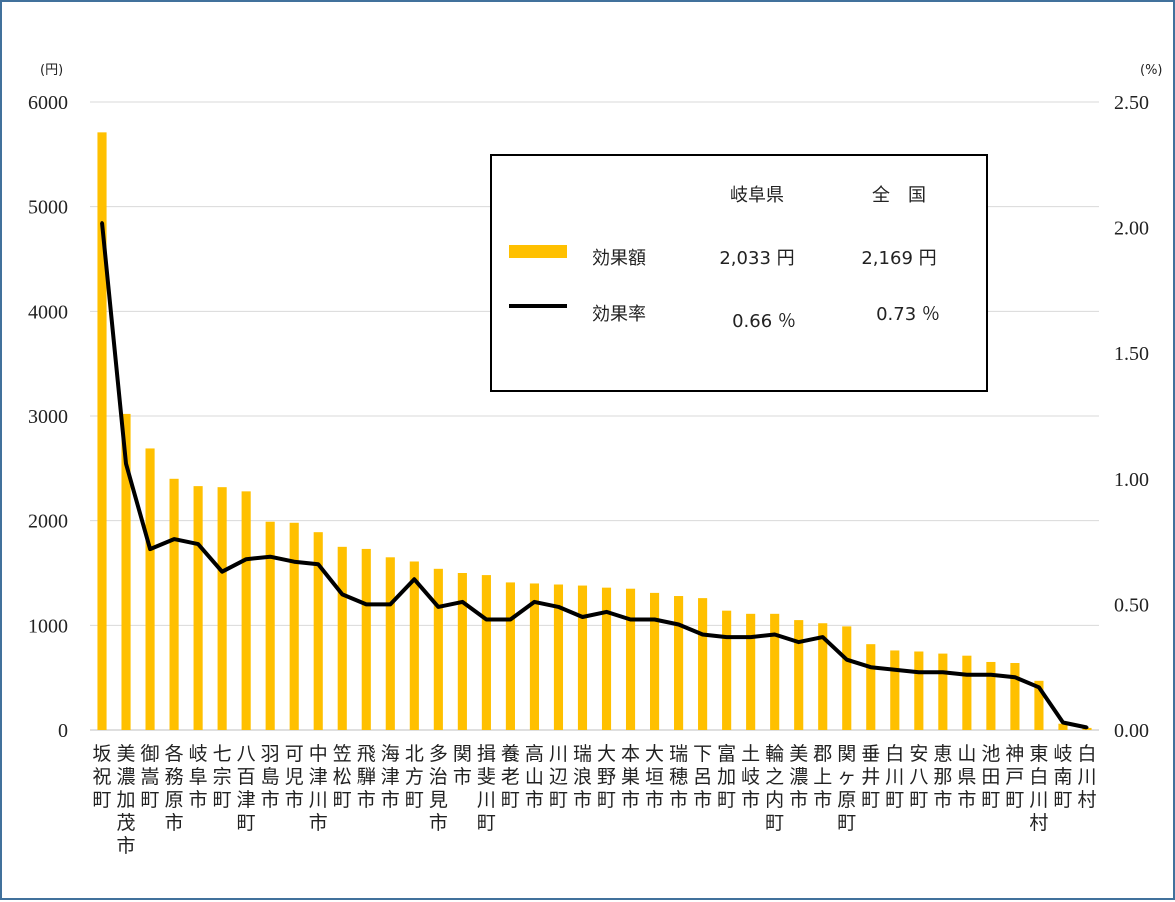 The width and height of the screenshot is (1175, 902). What do you see at coordinates (619, 314) in the screenshot?
I see `legend-row2-label: 効果率` at bounding box center [619, 314].